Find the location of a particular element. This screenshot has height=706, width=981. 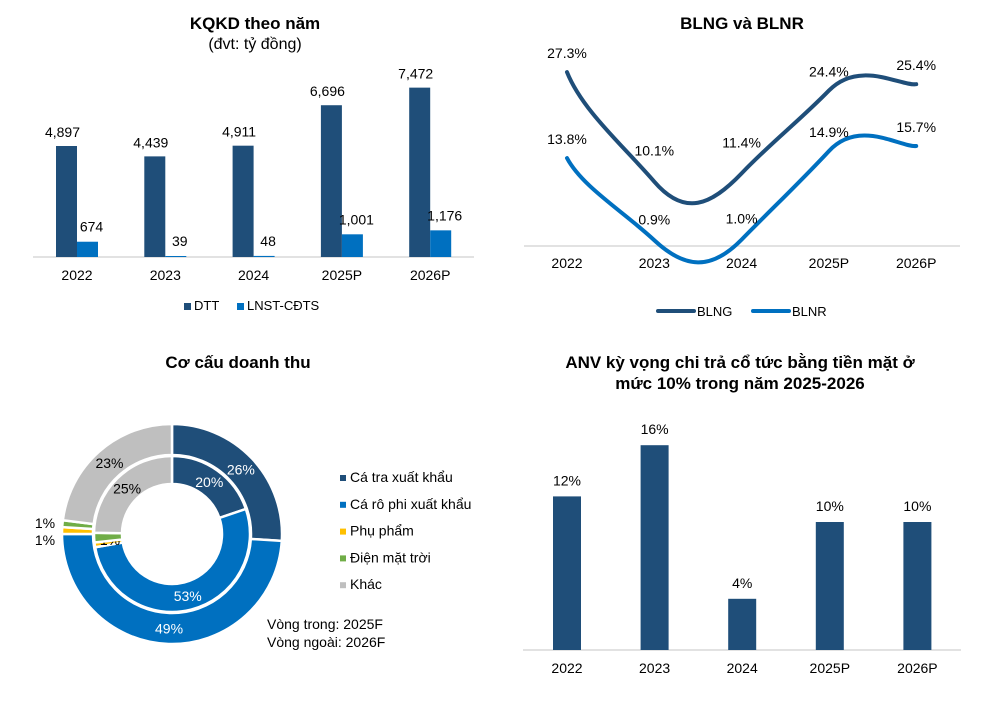

slice-label-outer-2: 1% is located at coordinates (45, 540).